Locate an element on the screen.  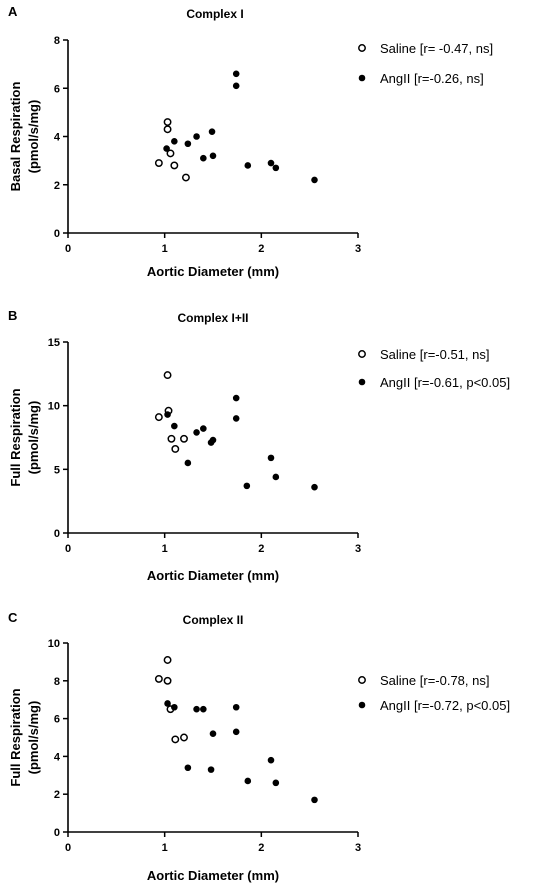
chart-title: Complex I is located at coordinates (214, 14).